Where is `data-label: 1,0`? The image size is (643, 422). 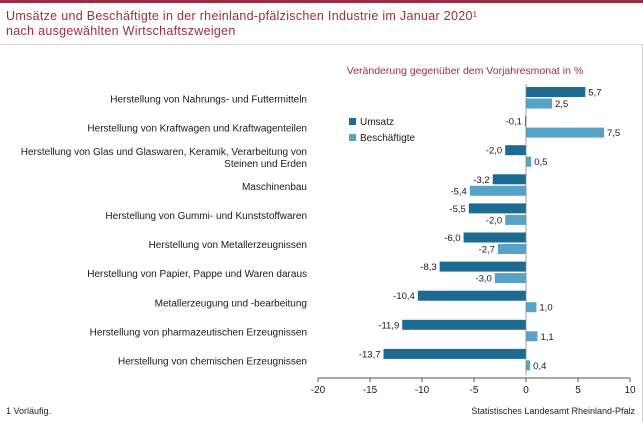
data-label: 1,0 is located at coordinates (545, 308).